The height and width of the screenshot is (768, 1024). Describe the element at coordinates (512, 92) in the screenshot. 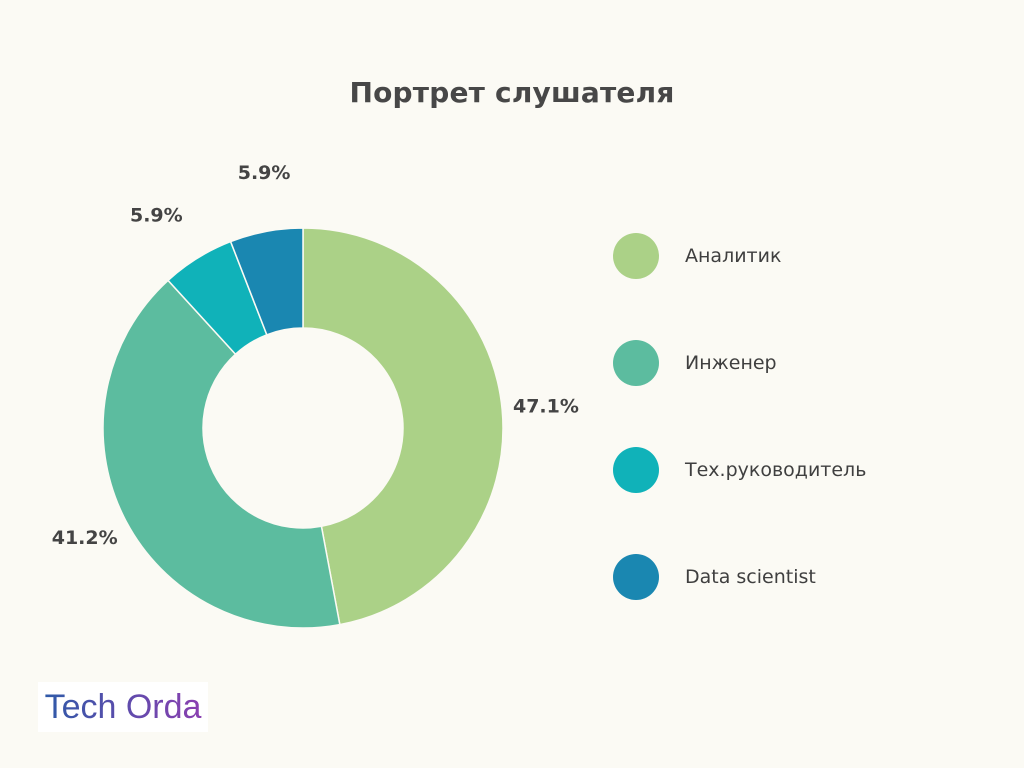

I see `chart-title: Портрет слушателя` at that location.